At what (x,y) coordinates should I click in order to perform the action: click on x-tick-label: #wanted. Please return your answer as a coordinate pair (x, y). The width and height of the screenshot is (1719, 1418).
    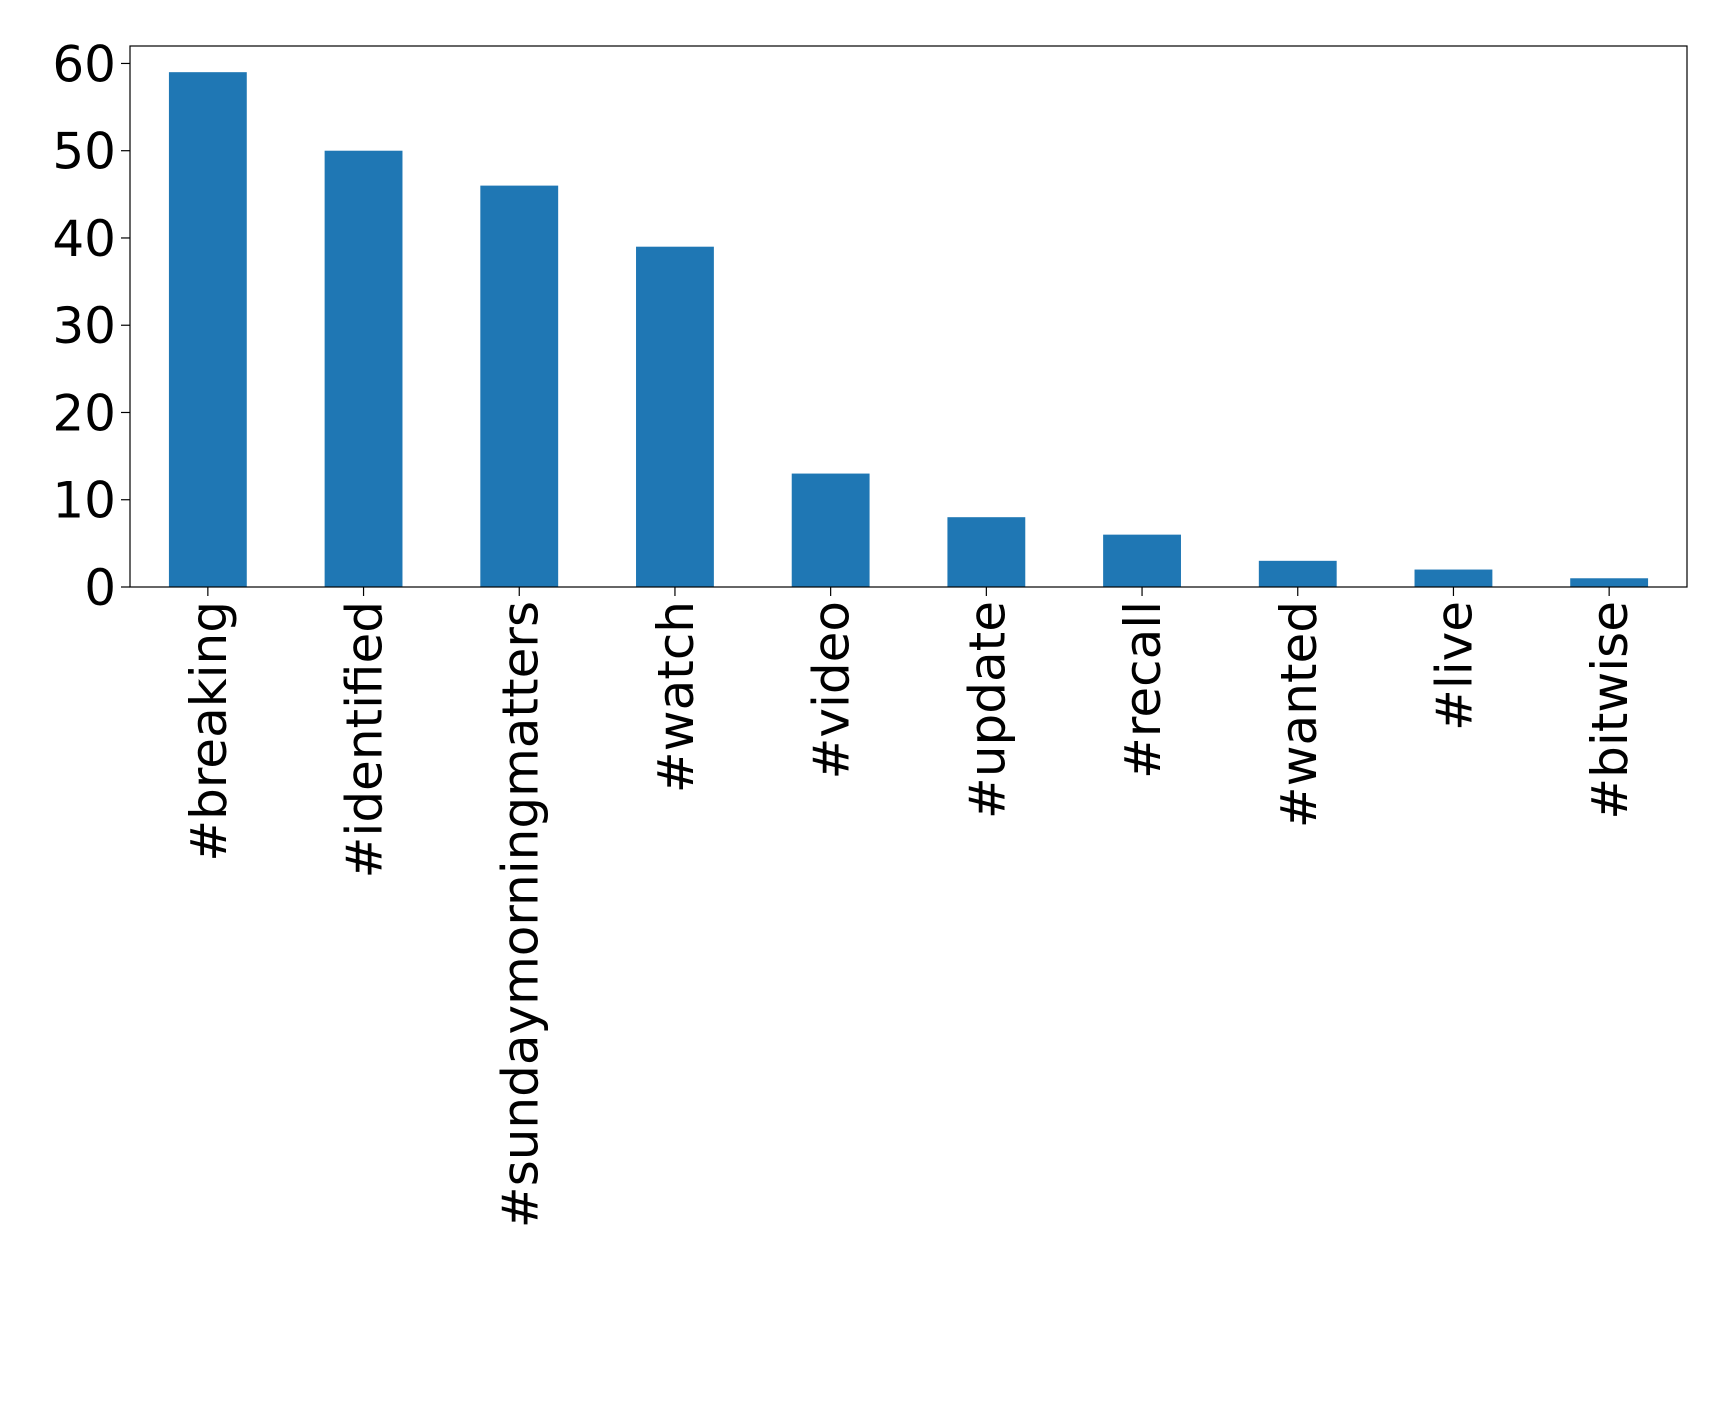
    Looking at the image, I should click on (1299, 714).